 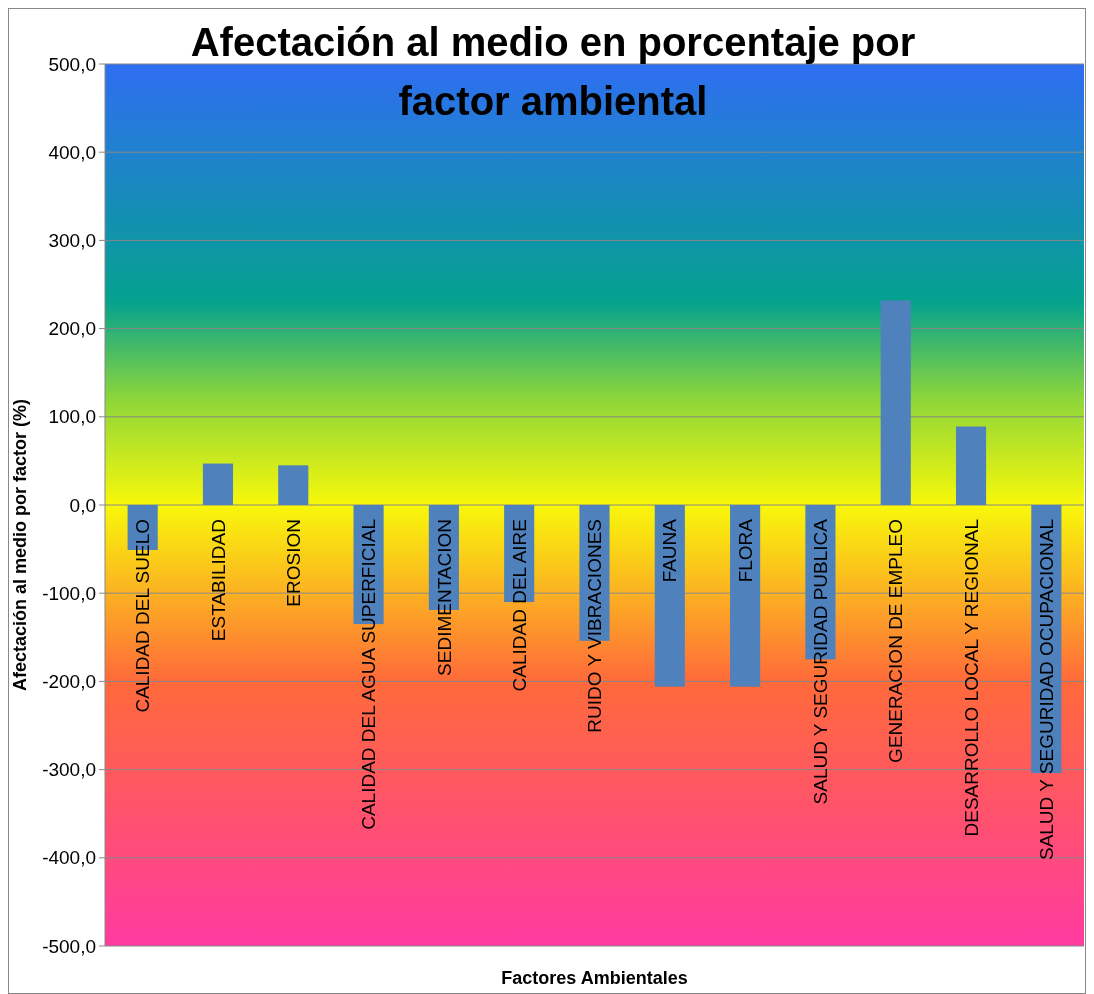 What do you see at coordinates (143, 616) in the screenshot?
I see `x-tick-label: CALIDAD DEL SUELO` at bounding box center [143, 616].